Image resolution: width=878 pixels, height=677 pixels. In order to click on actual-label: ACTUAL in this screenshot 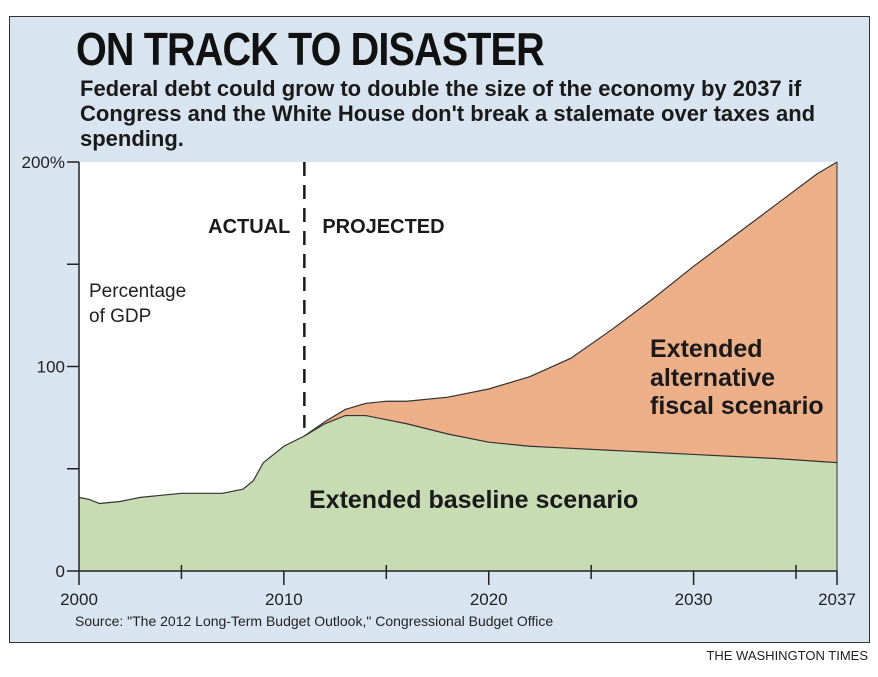, I will do `click(249, 227)`.